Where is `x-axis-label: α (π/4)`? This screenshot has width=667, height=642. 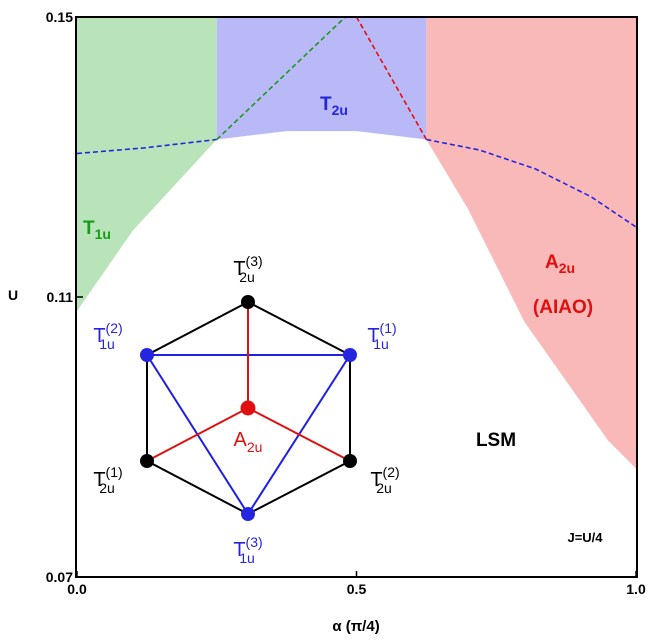 x-axis-label: α (π/4) is located at coordinates (355, 626).